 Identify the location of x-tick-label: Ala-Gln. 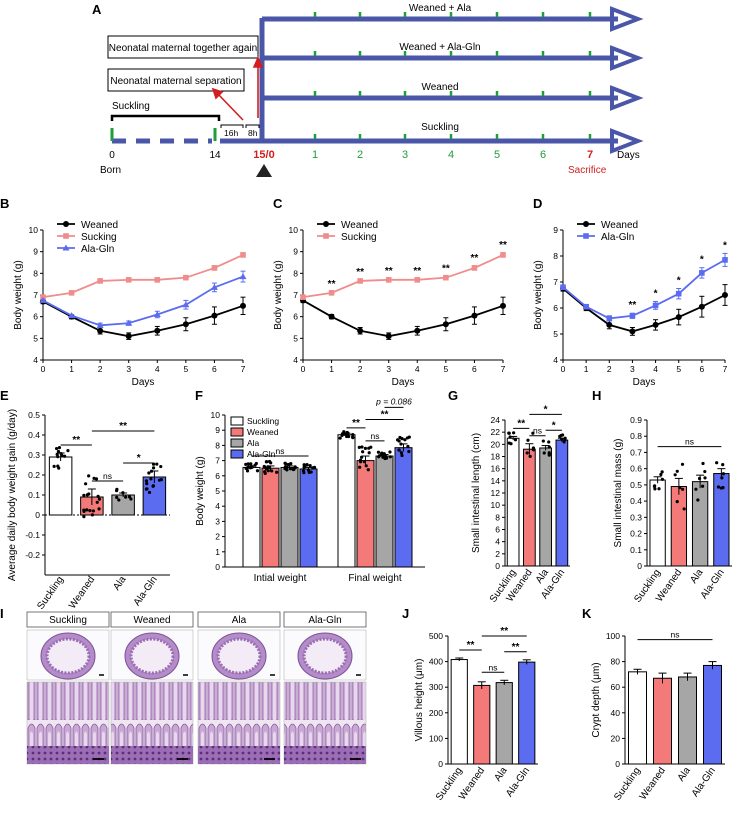
(146, 591).